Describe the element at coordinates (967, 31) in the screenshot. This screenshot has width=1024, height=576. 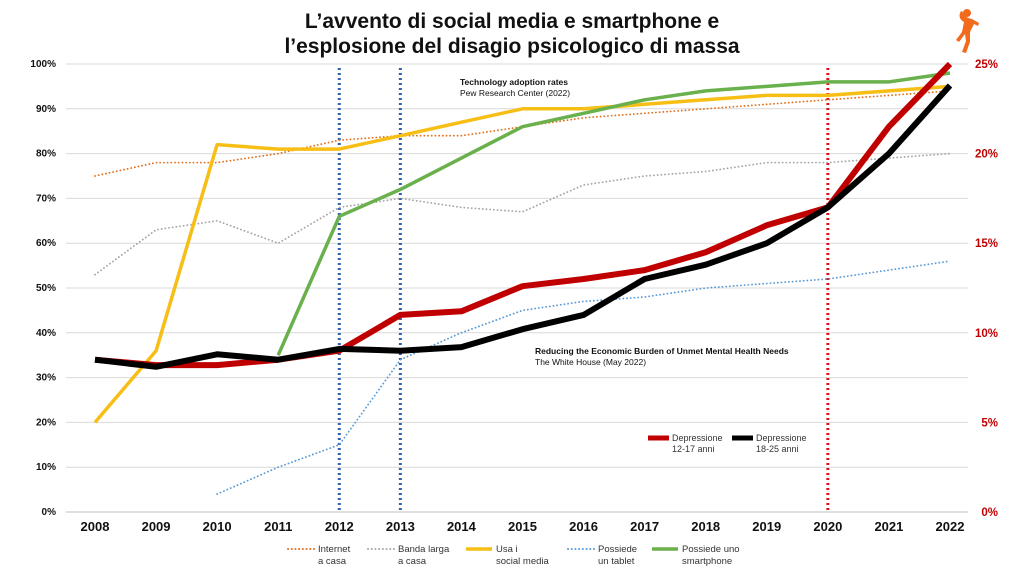
I see `orange-running-figure-icon` at that location.